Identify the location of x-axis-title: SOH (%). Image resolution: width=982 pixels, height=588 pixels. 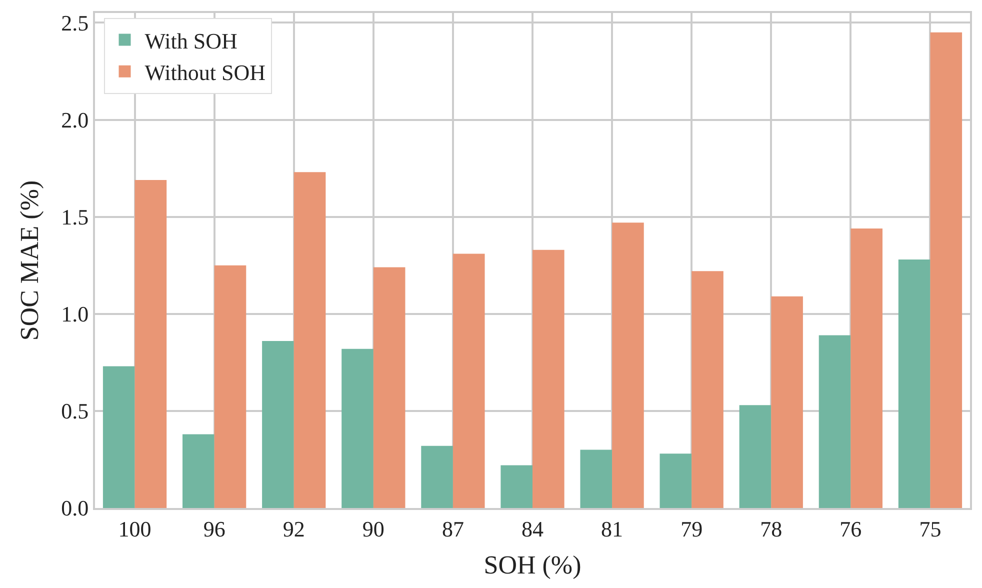
(533, 565).